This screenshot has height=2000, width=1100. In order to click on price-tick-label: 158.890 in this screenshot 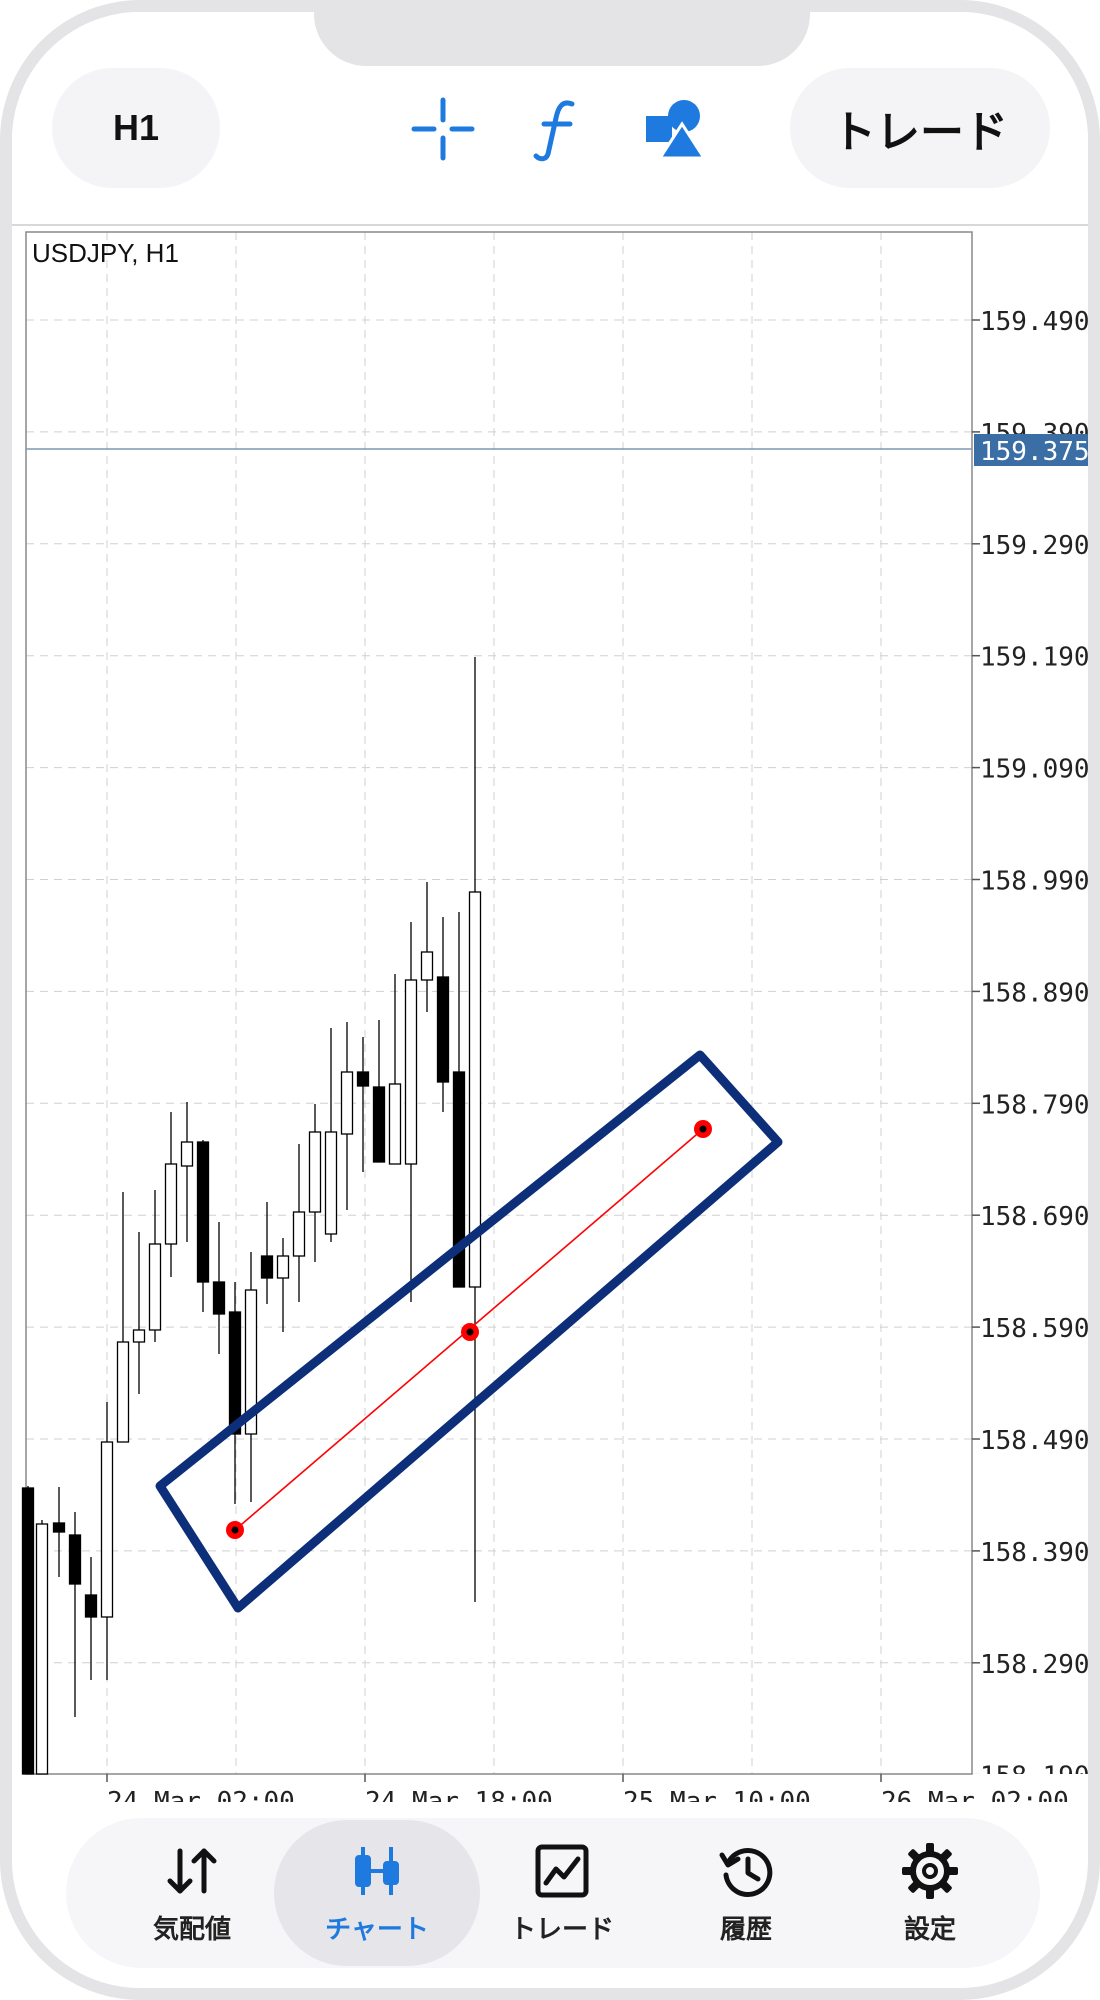, I will do `click(1034, 993)`.